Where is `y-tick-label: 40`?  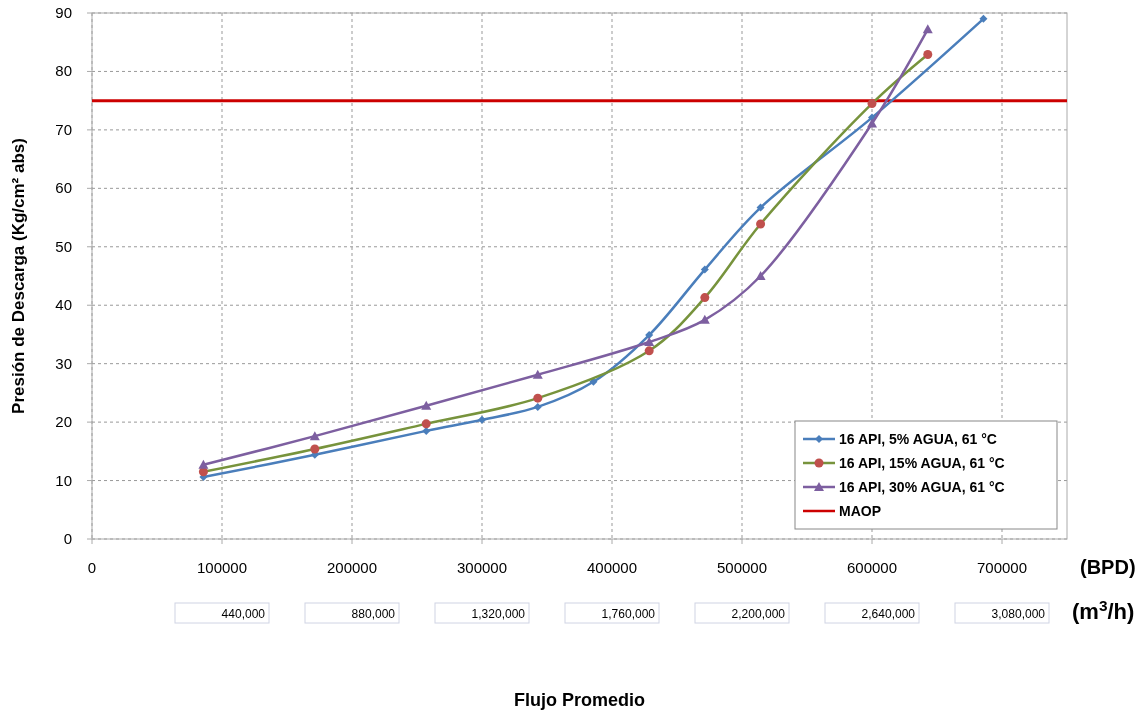 y-tick-label: 40 is located at coordinates (63, 305).